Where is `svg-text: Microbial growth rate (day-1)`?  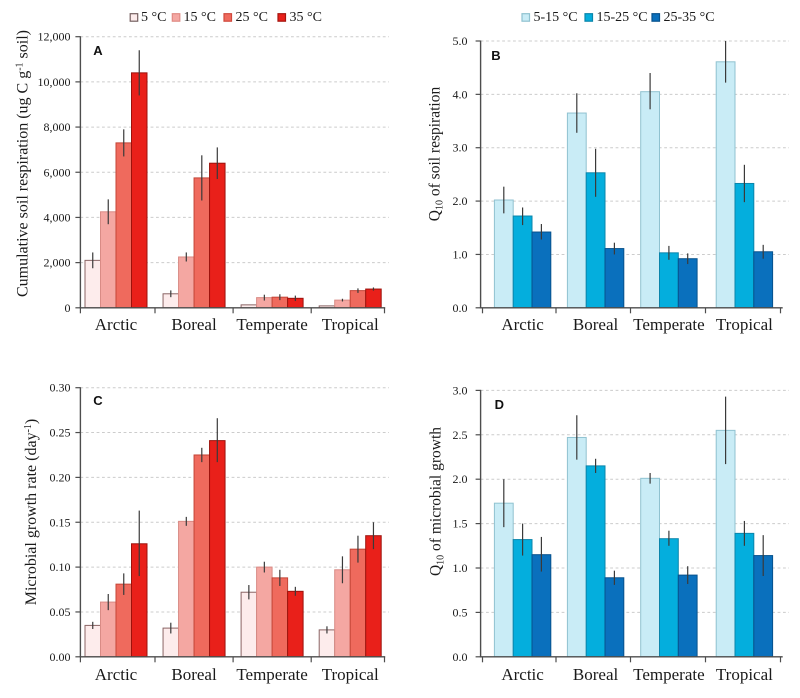 svg-text: Microbial growth rate (day-1) is located at coordinates (31, 512).